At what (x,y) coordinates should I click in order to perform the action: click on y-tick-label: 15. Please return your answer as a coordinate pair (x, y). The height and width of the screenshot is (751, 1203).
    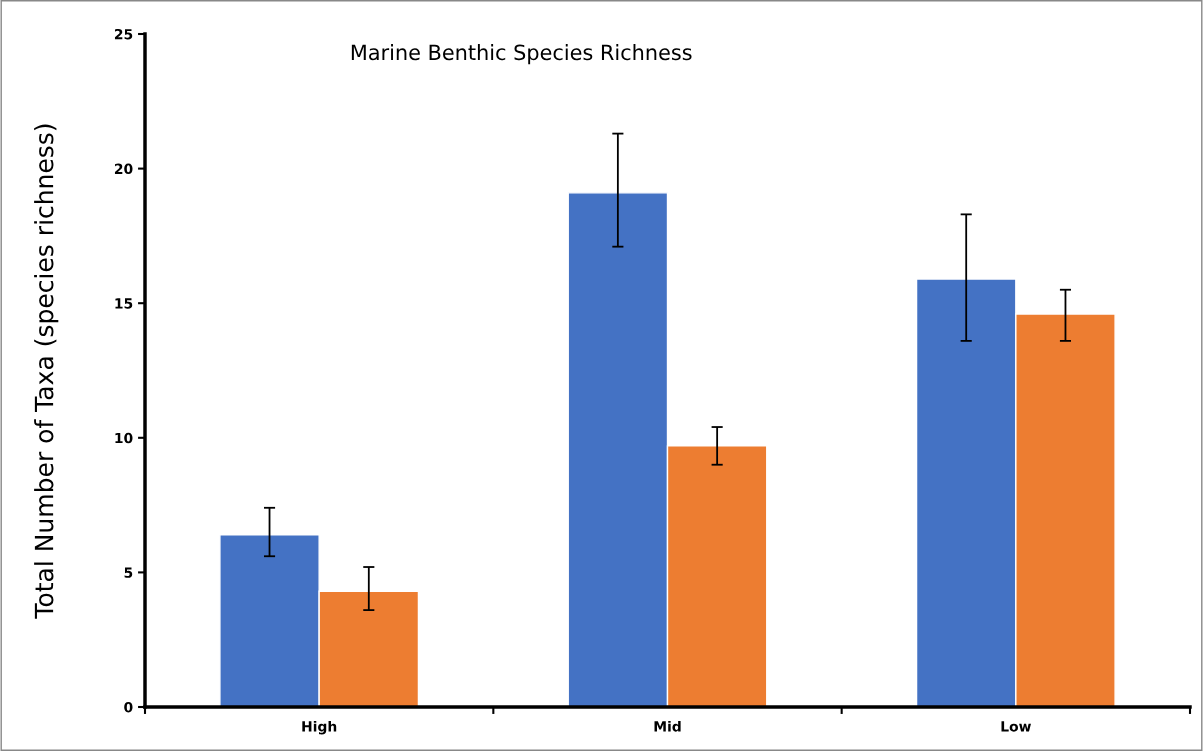
    Looking at the image, I should click on (124, 303).